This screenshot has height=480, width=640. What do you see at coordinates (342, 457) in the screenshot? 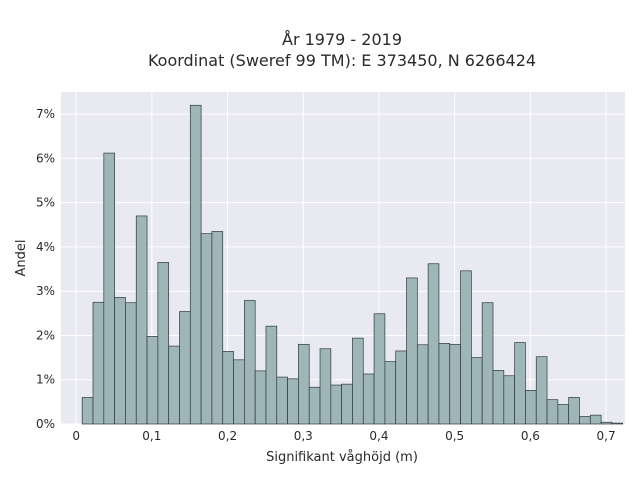
I see `x-axis-label: Signifikant våghöjd (m)` at bounding box center [342, 457].